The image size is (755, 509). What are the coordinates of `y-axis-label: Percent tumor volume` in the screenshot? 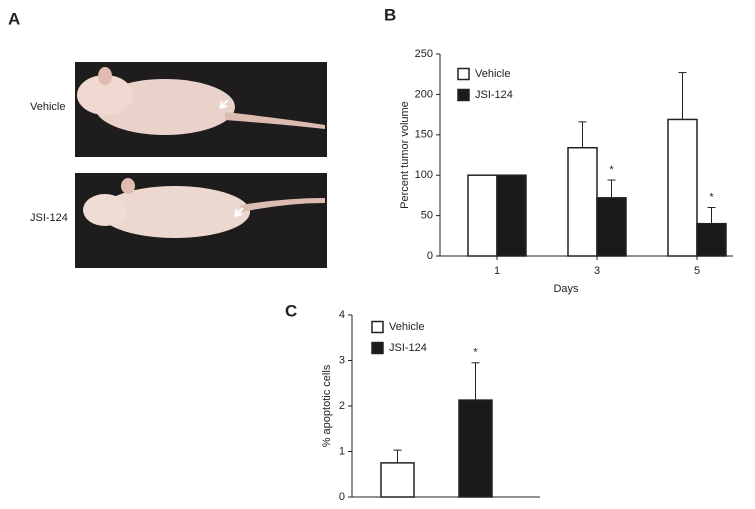 It's located at (405, 155).